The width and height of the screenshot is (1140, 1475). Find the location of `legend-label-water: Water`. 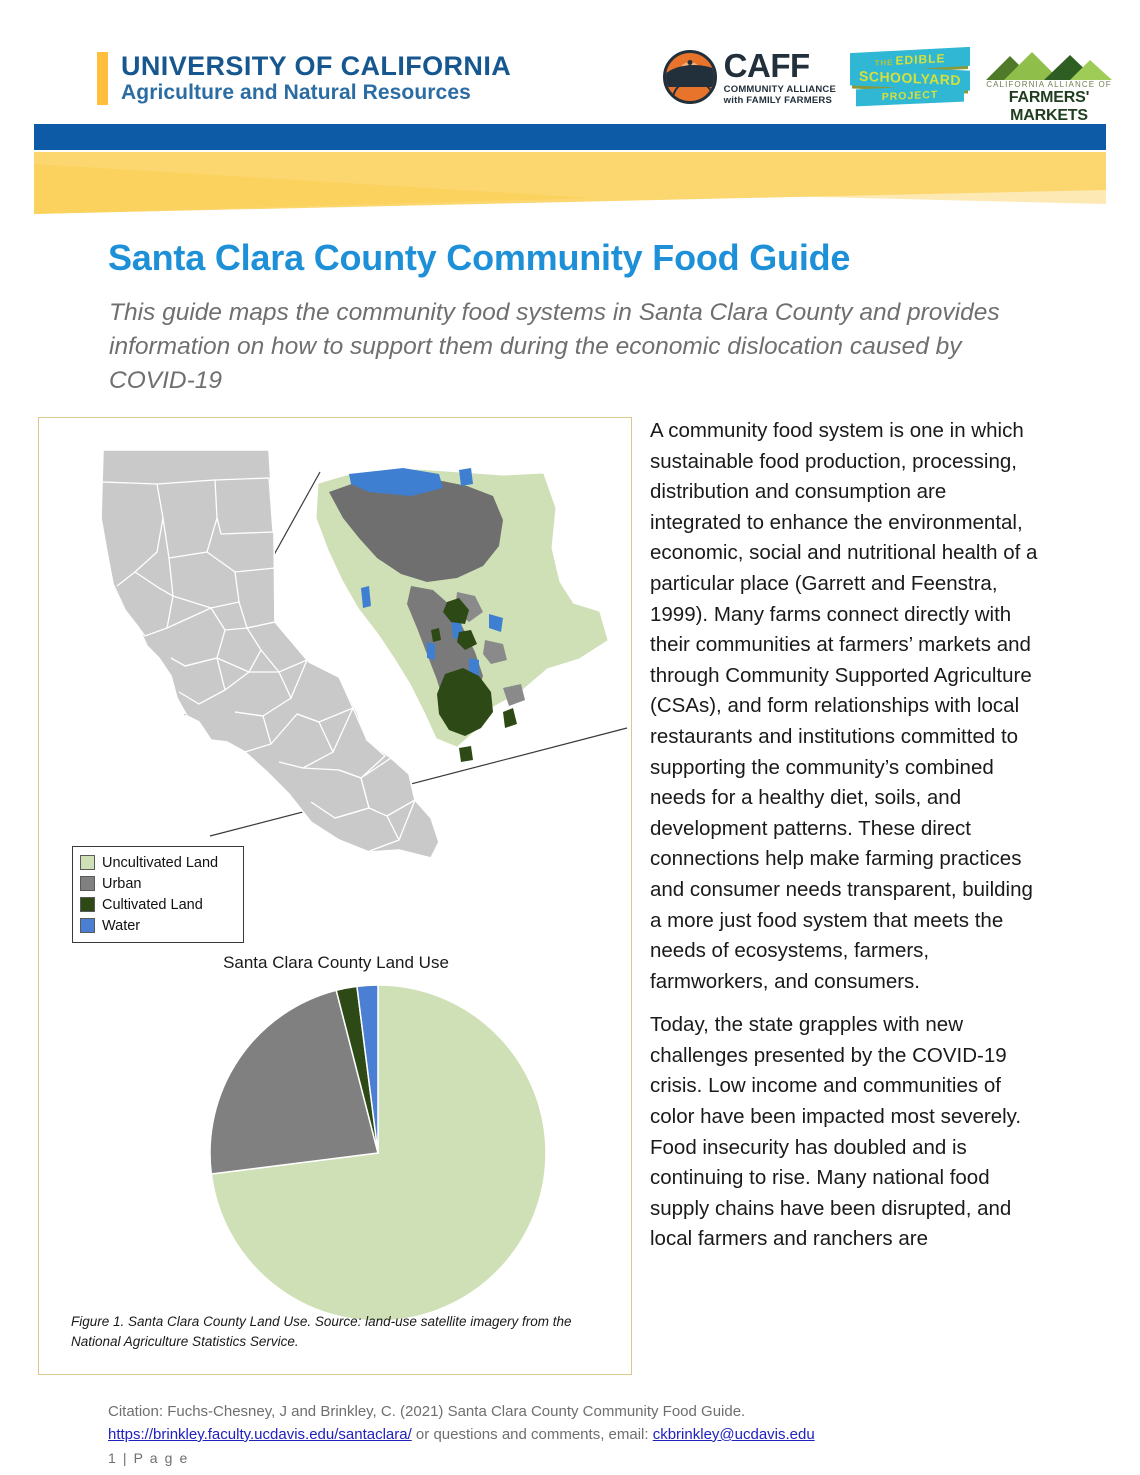

legend-label-water: Water is located at coordinates (121, 925).